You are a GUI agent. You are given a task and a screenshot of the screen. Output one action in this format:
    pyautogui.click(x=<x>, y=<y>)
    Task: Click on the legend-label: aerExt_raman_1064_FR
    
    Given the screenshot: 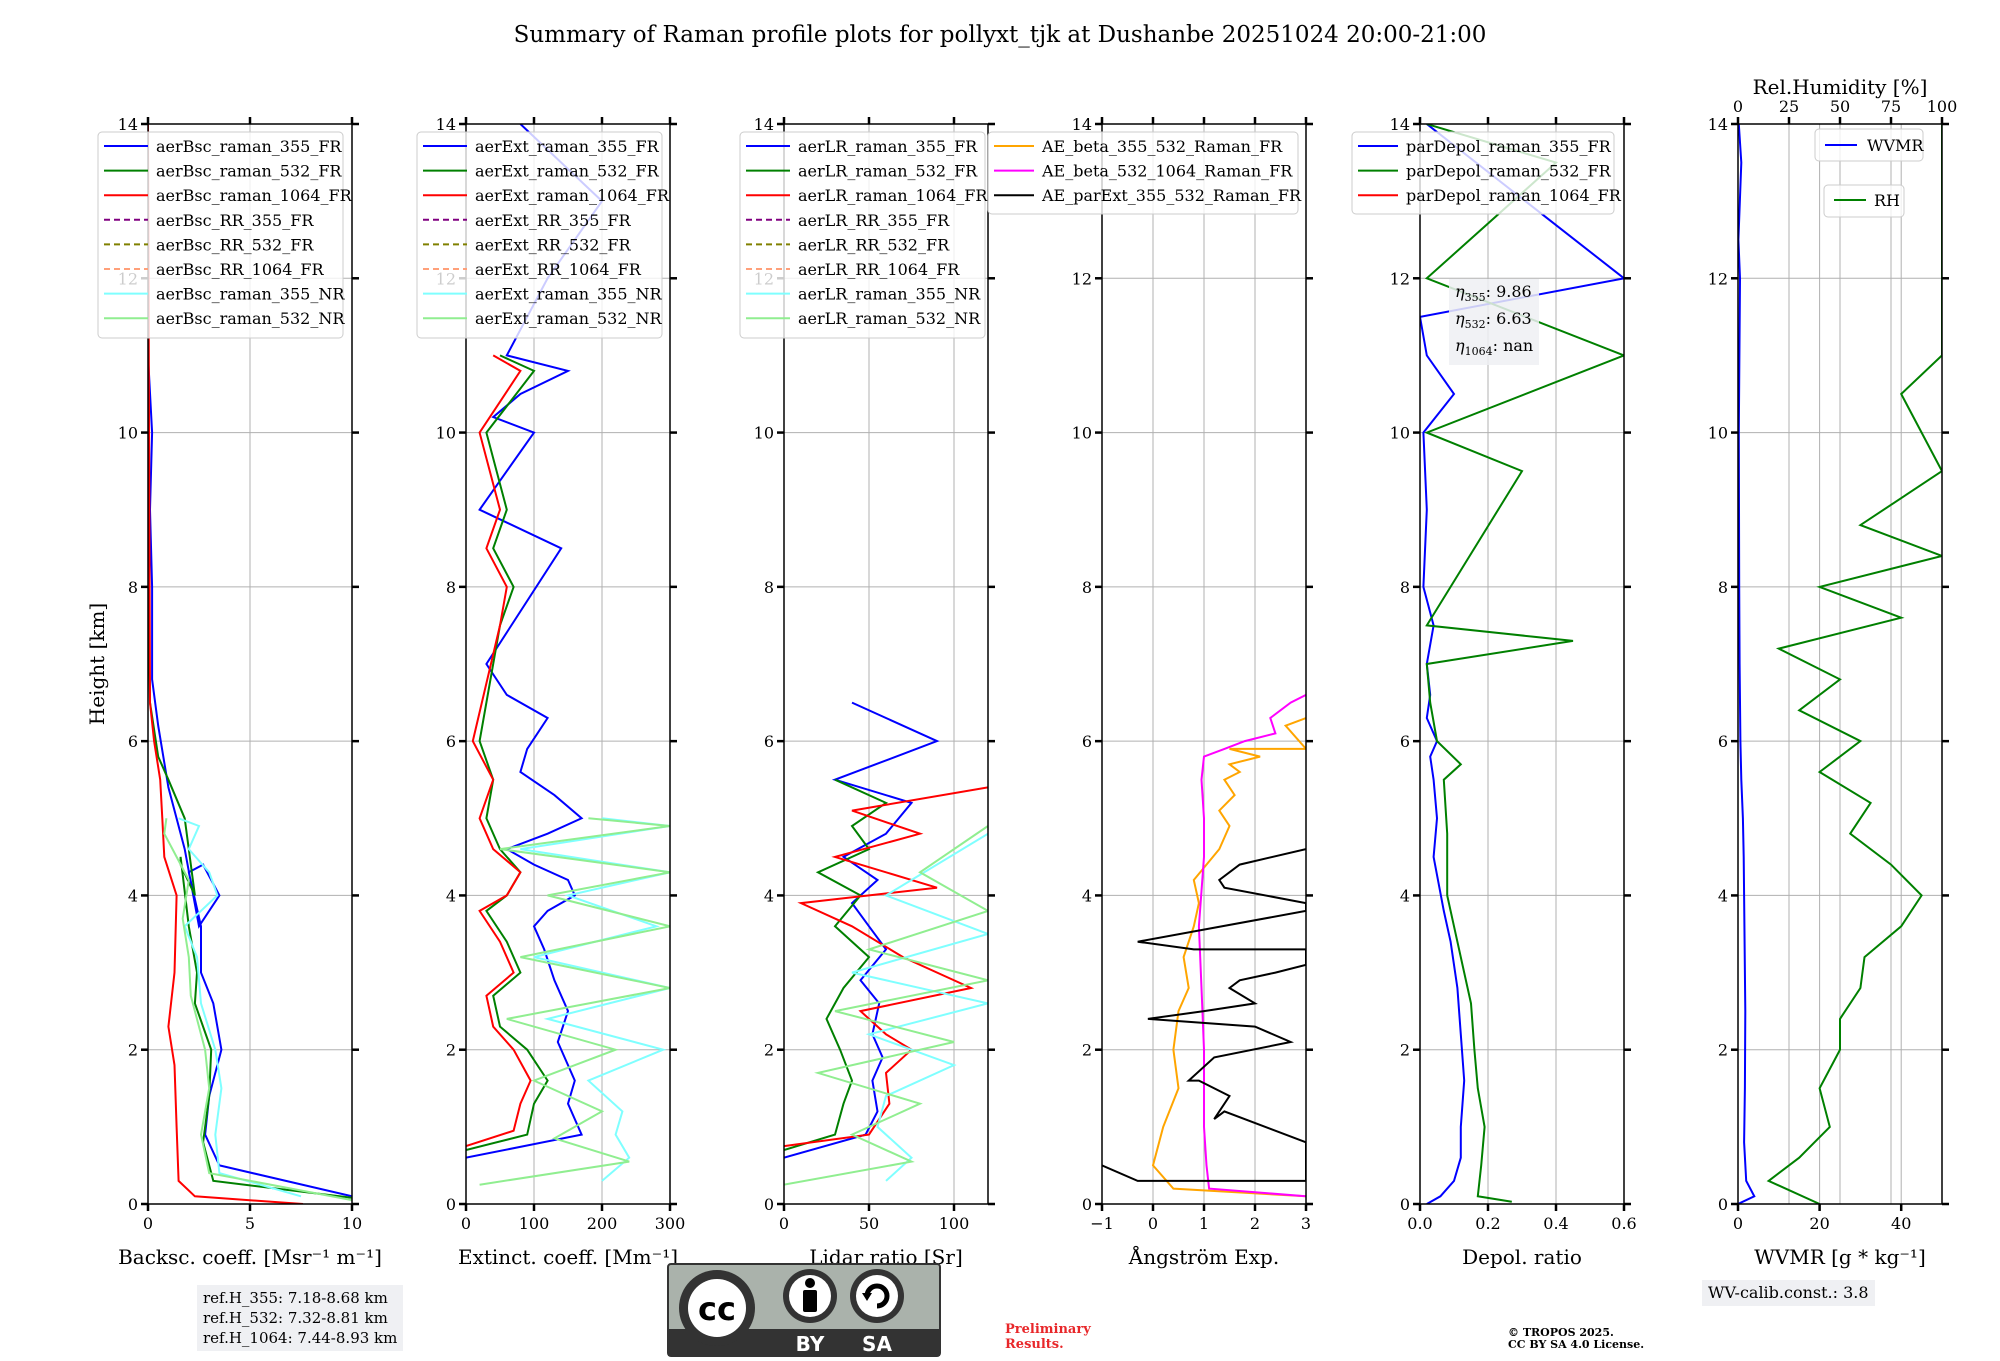 What is the action you would take?
    pyautogui.click(x=572, y=195)
    